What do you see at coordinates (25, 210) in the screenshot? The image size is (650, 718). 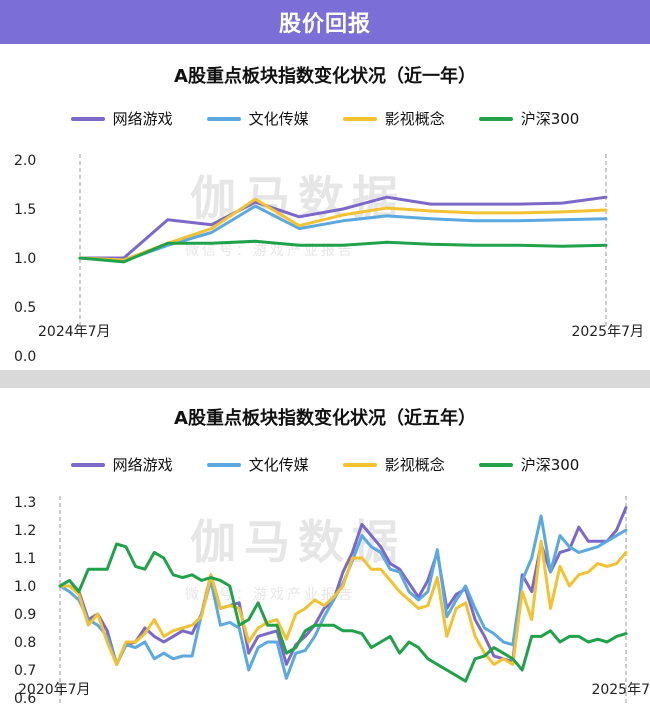 I see `y-tick-label: 1.5` at bounding box center [25, 210].